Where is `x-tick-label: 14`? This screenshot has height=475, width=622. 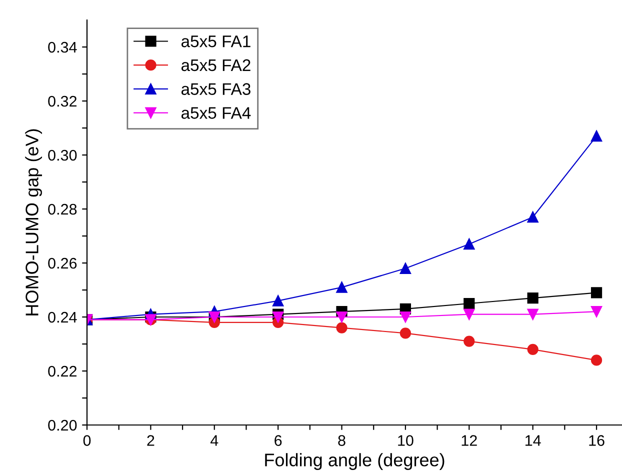 x-tick-label: 14 is located at coordinates (533, 440).